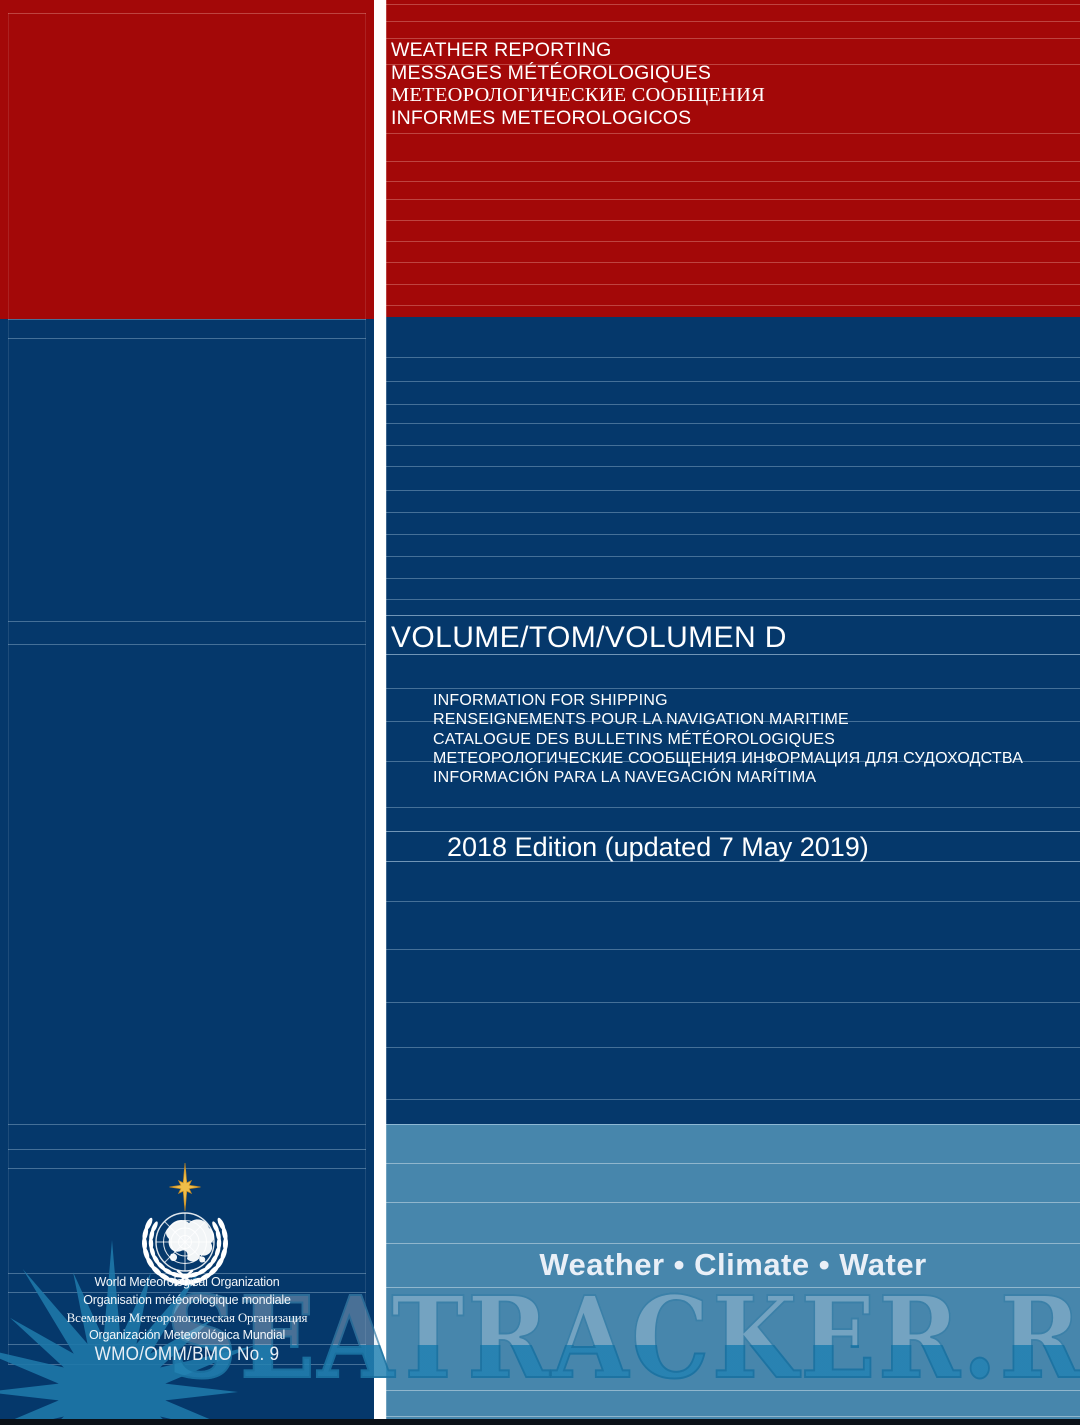  I want to click on bottom-edge-strip, so click(540, 1422).